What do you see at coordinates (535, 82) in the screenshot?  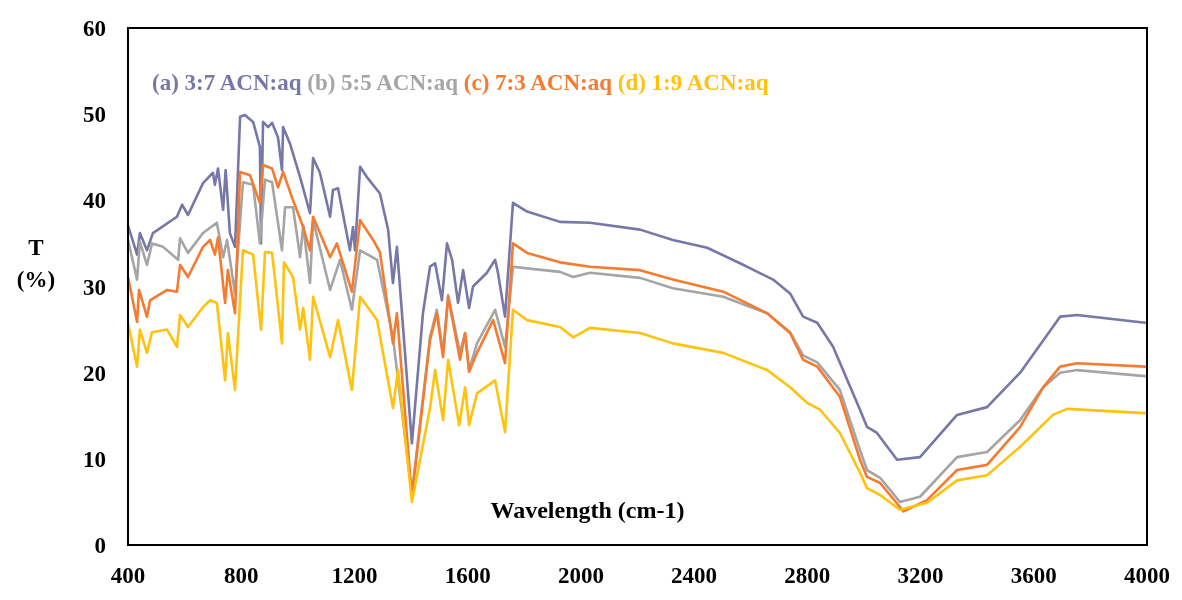 I see `text: (c) 7:3 ACN:aq` at bounding box center [535, 82].